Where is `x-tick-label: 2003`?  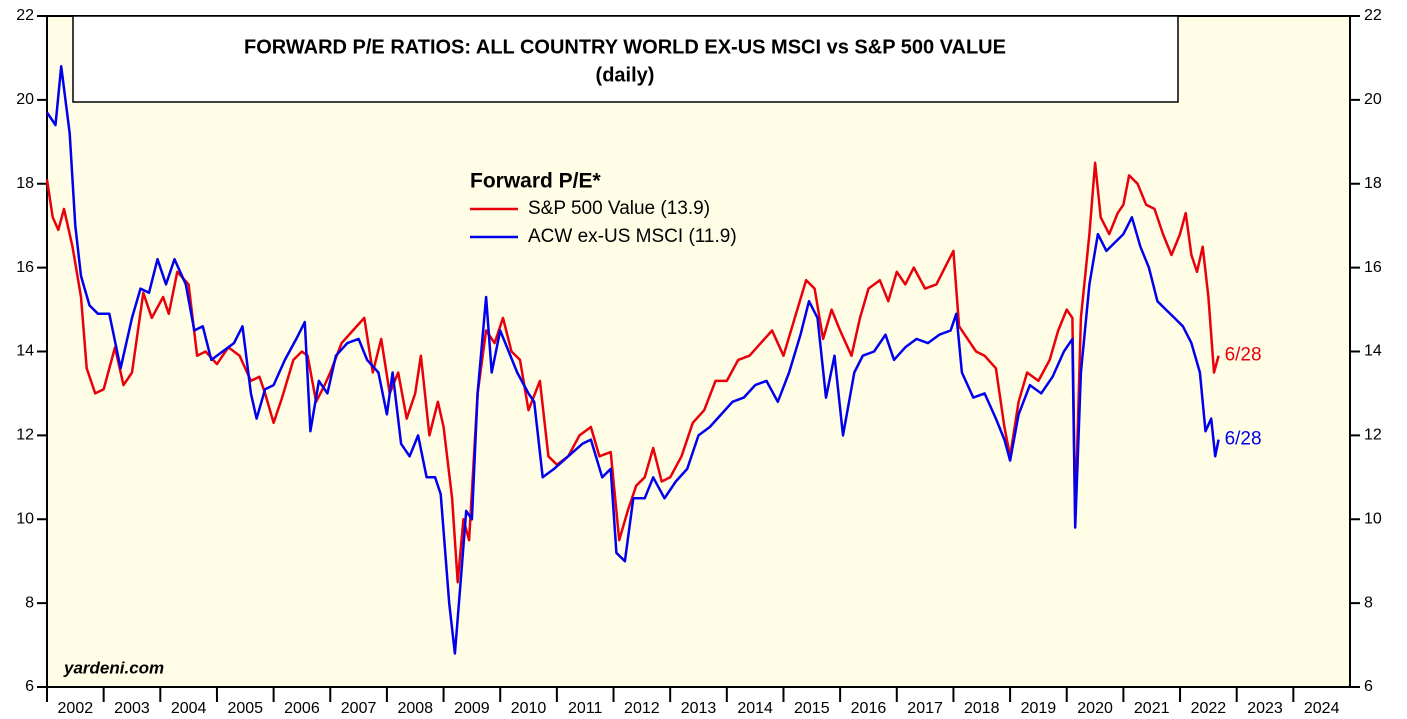
x-tick-label: 2003 is located at coordinates (132, 708).